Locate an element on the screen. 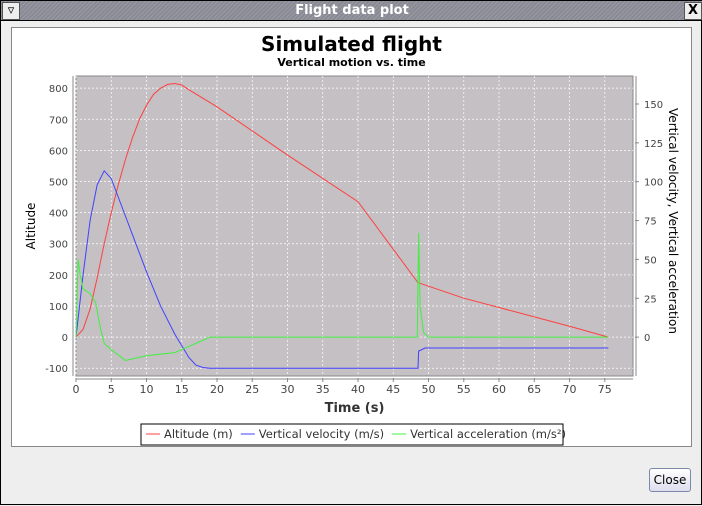 This screenshot has height=506, width=702. close-button: Close is located at coordinates (670, 480).